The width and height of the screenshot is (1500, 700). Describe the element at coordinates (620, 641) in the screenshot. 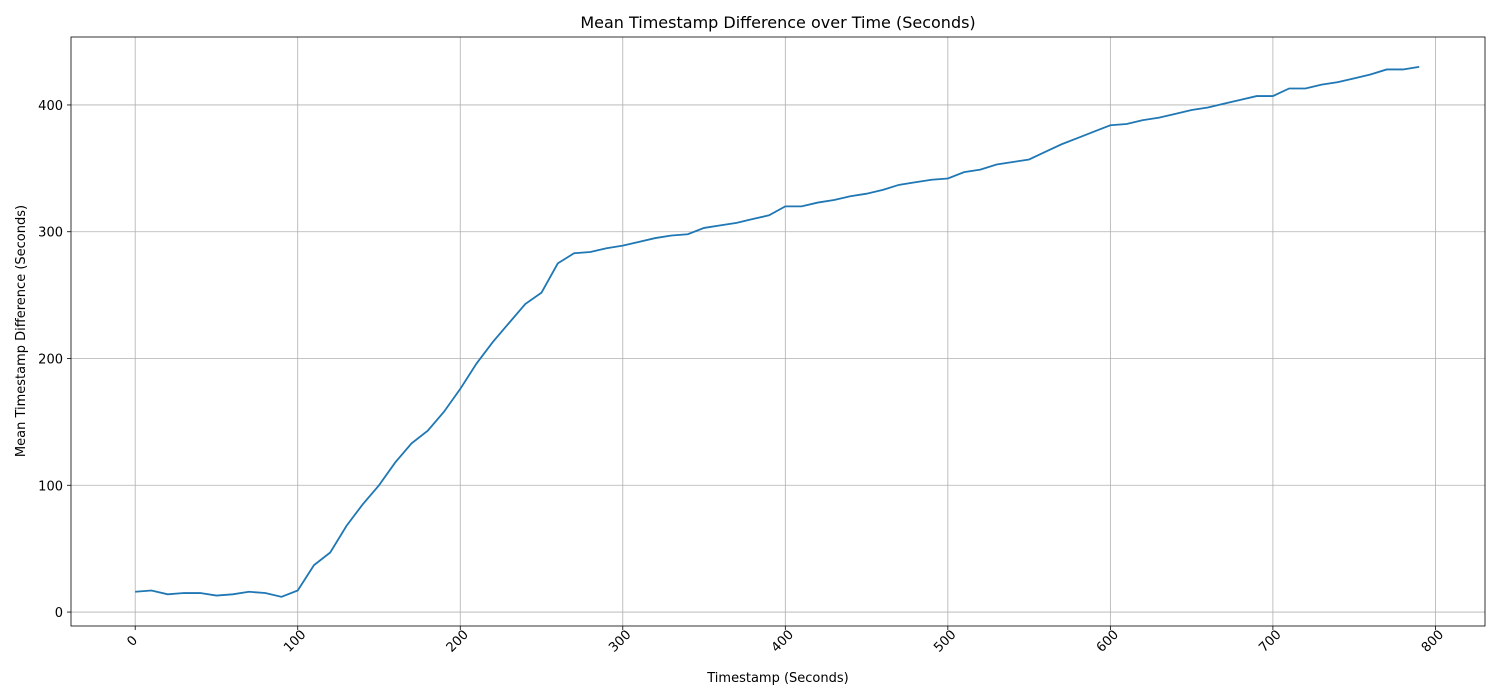

I see `x-tick-label: 300` at that location.